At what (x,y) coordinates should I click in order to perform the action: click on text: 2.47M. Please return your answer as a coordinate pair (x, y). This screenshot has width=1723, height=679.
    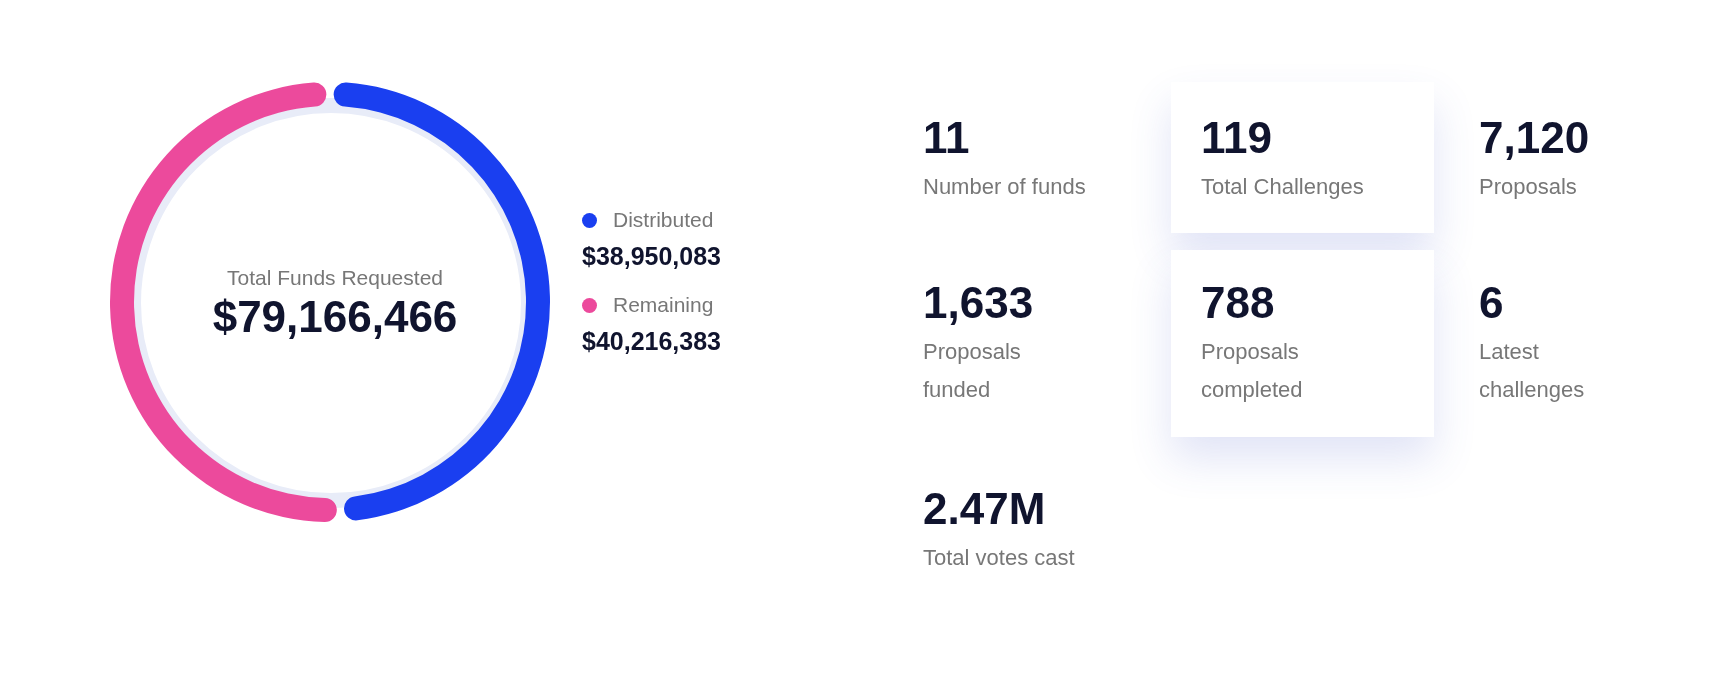
    Looking at the image, I should click on (984, 508).